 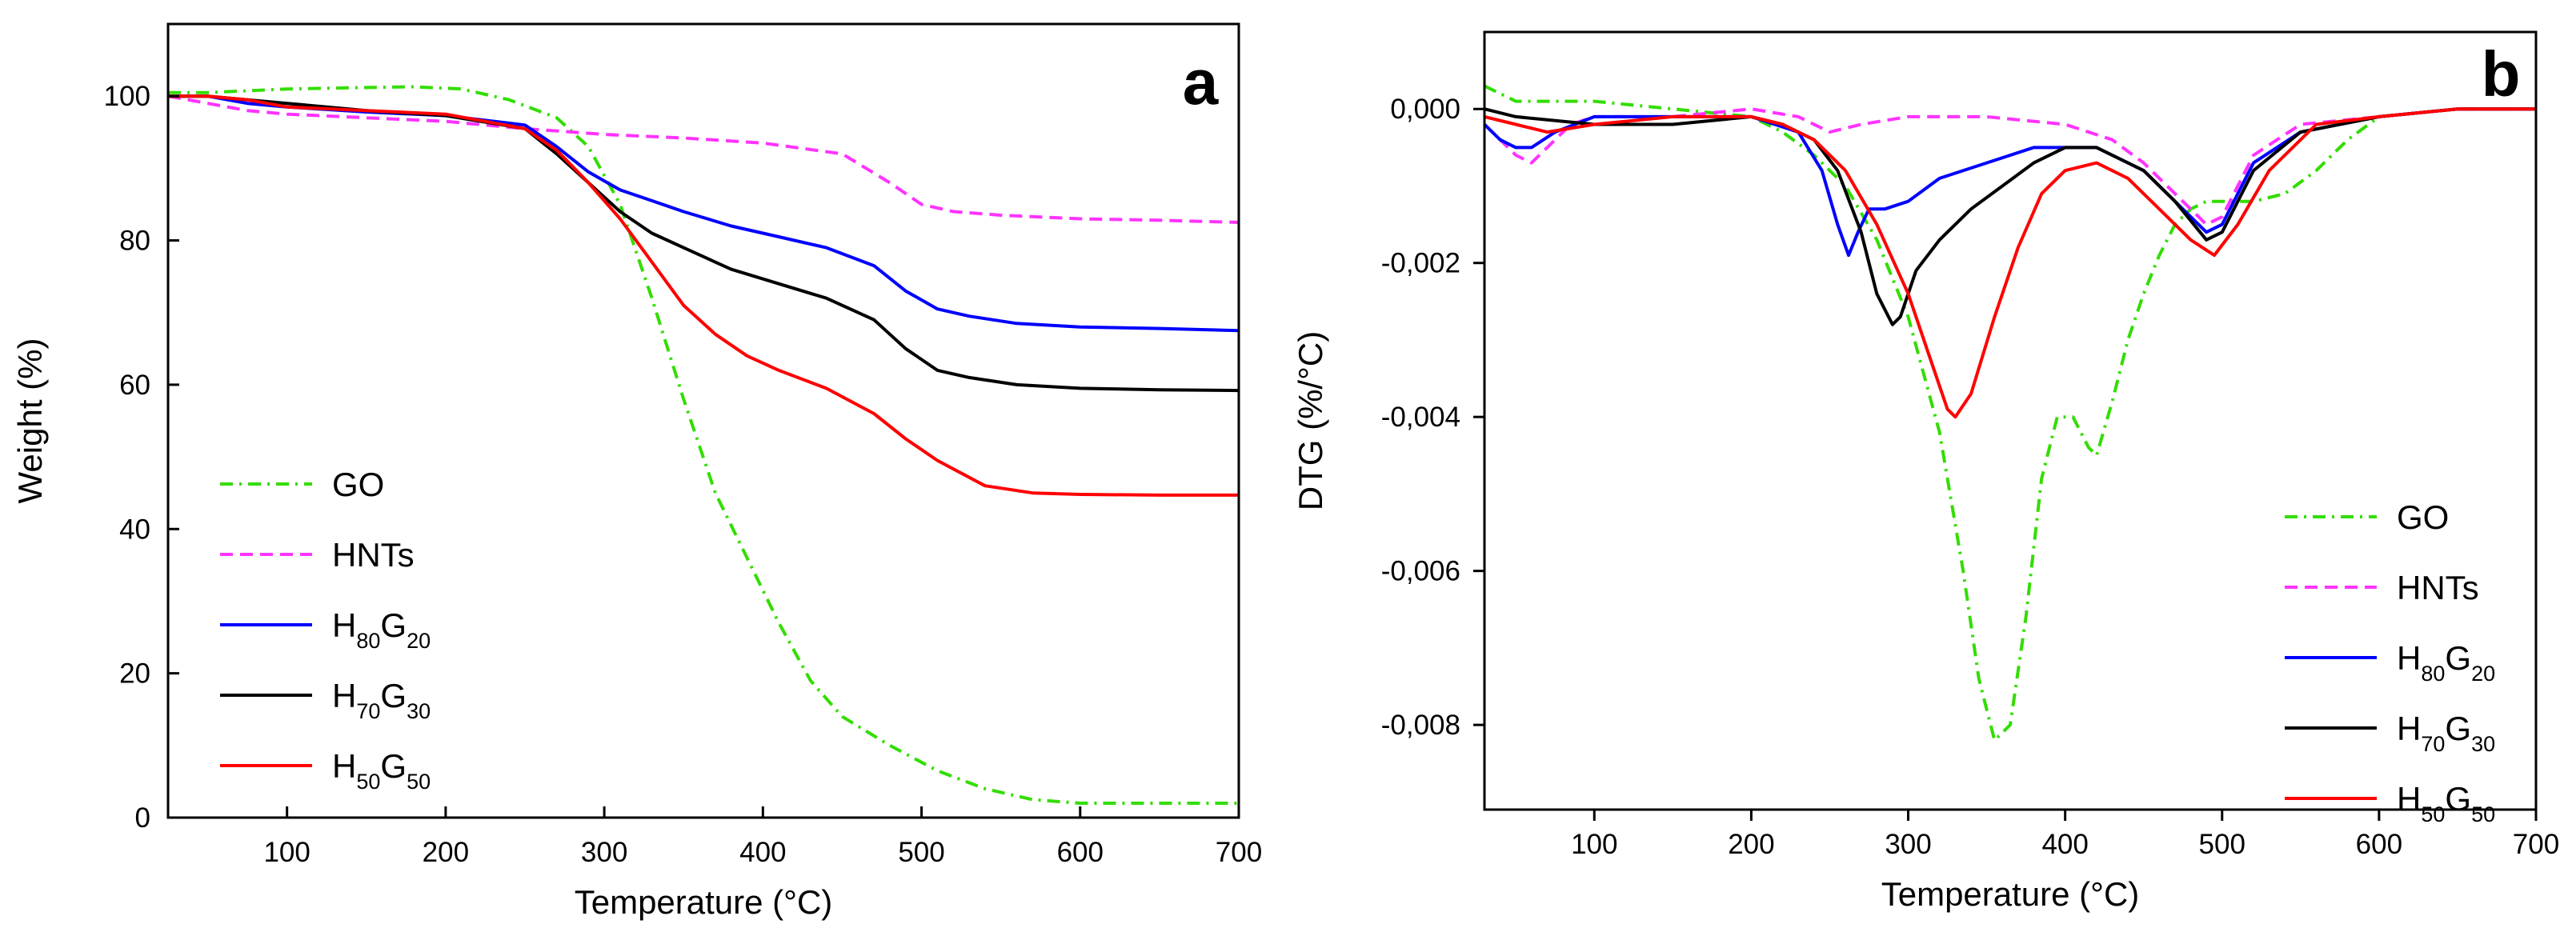 What do you see at coordinates (1420, 417) in the screenshot?
I see `y-tick-label: -0,004` at bounding box center [1420, 417].